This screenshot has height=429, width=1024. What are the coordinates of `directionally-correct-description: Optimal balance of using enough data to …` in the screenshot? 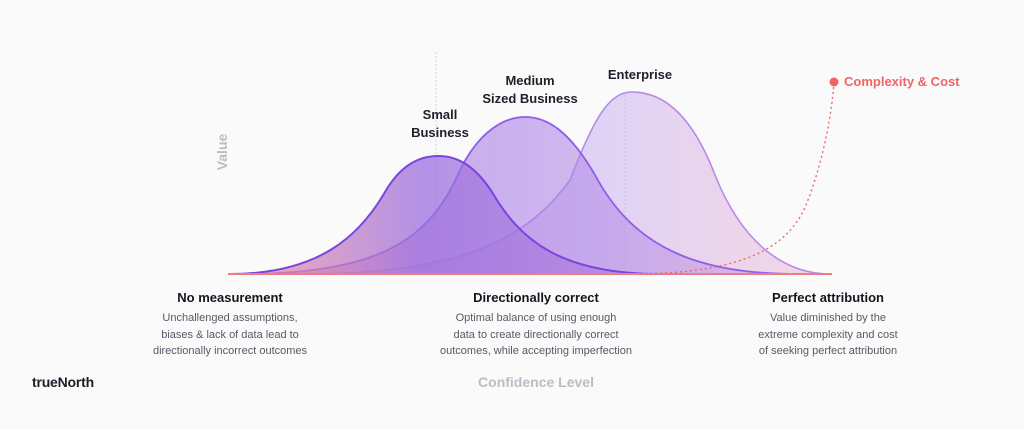 It's located at (536, 334).